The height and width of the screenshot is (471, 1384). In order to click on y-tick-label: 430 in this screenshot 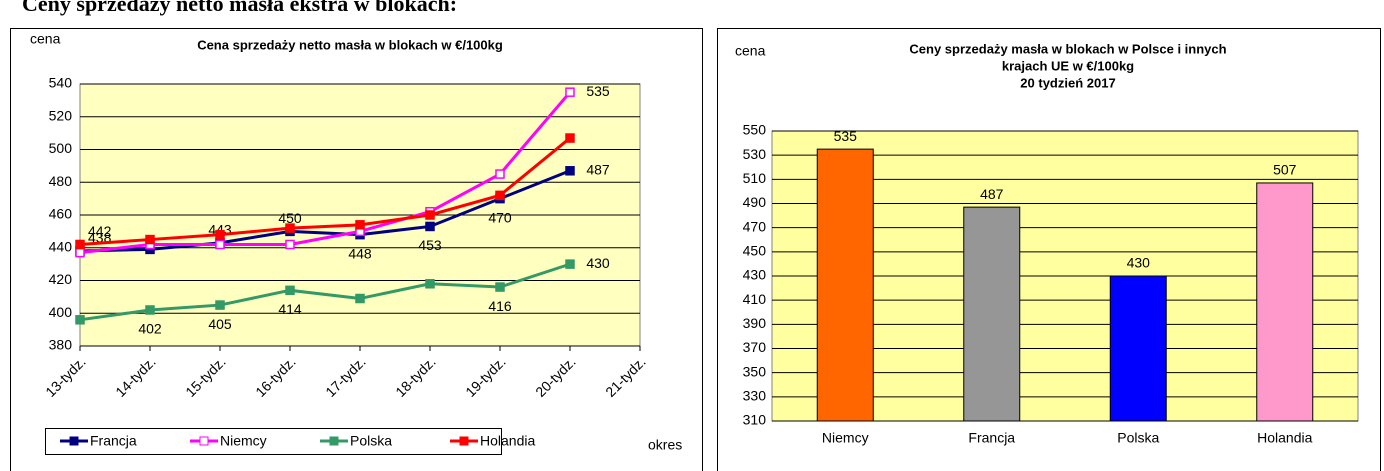, I will do `click(755, 275)`.